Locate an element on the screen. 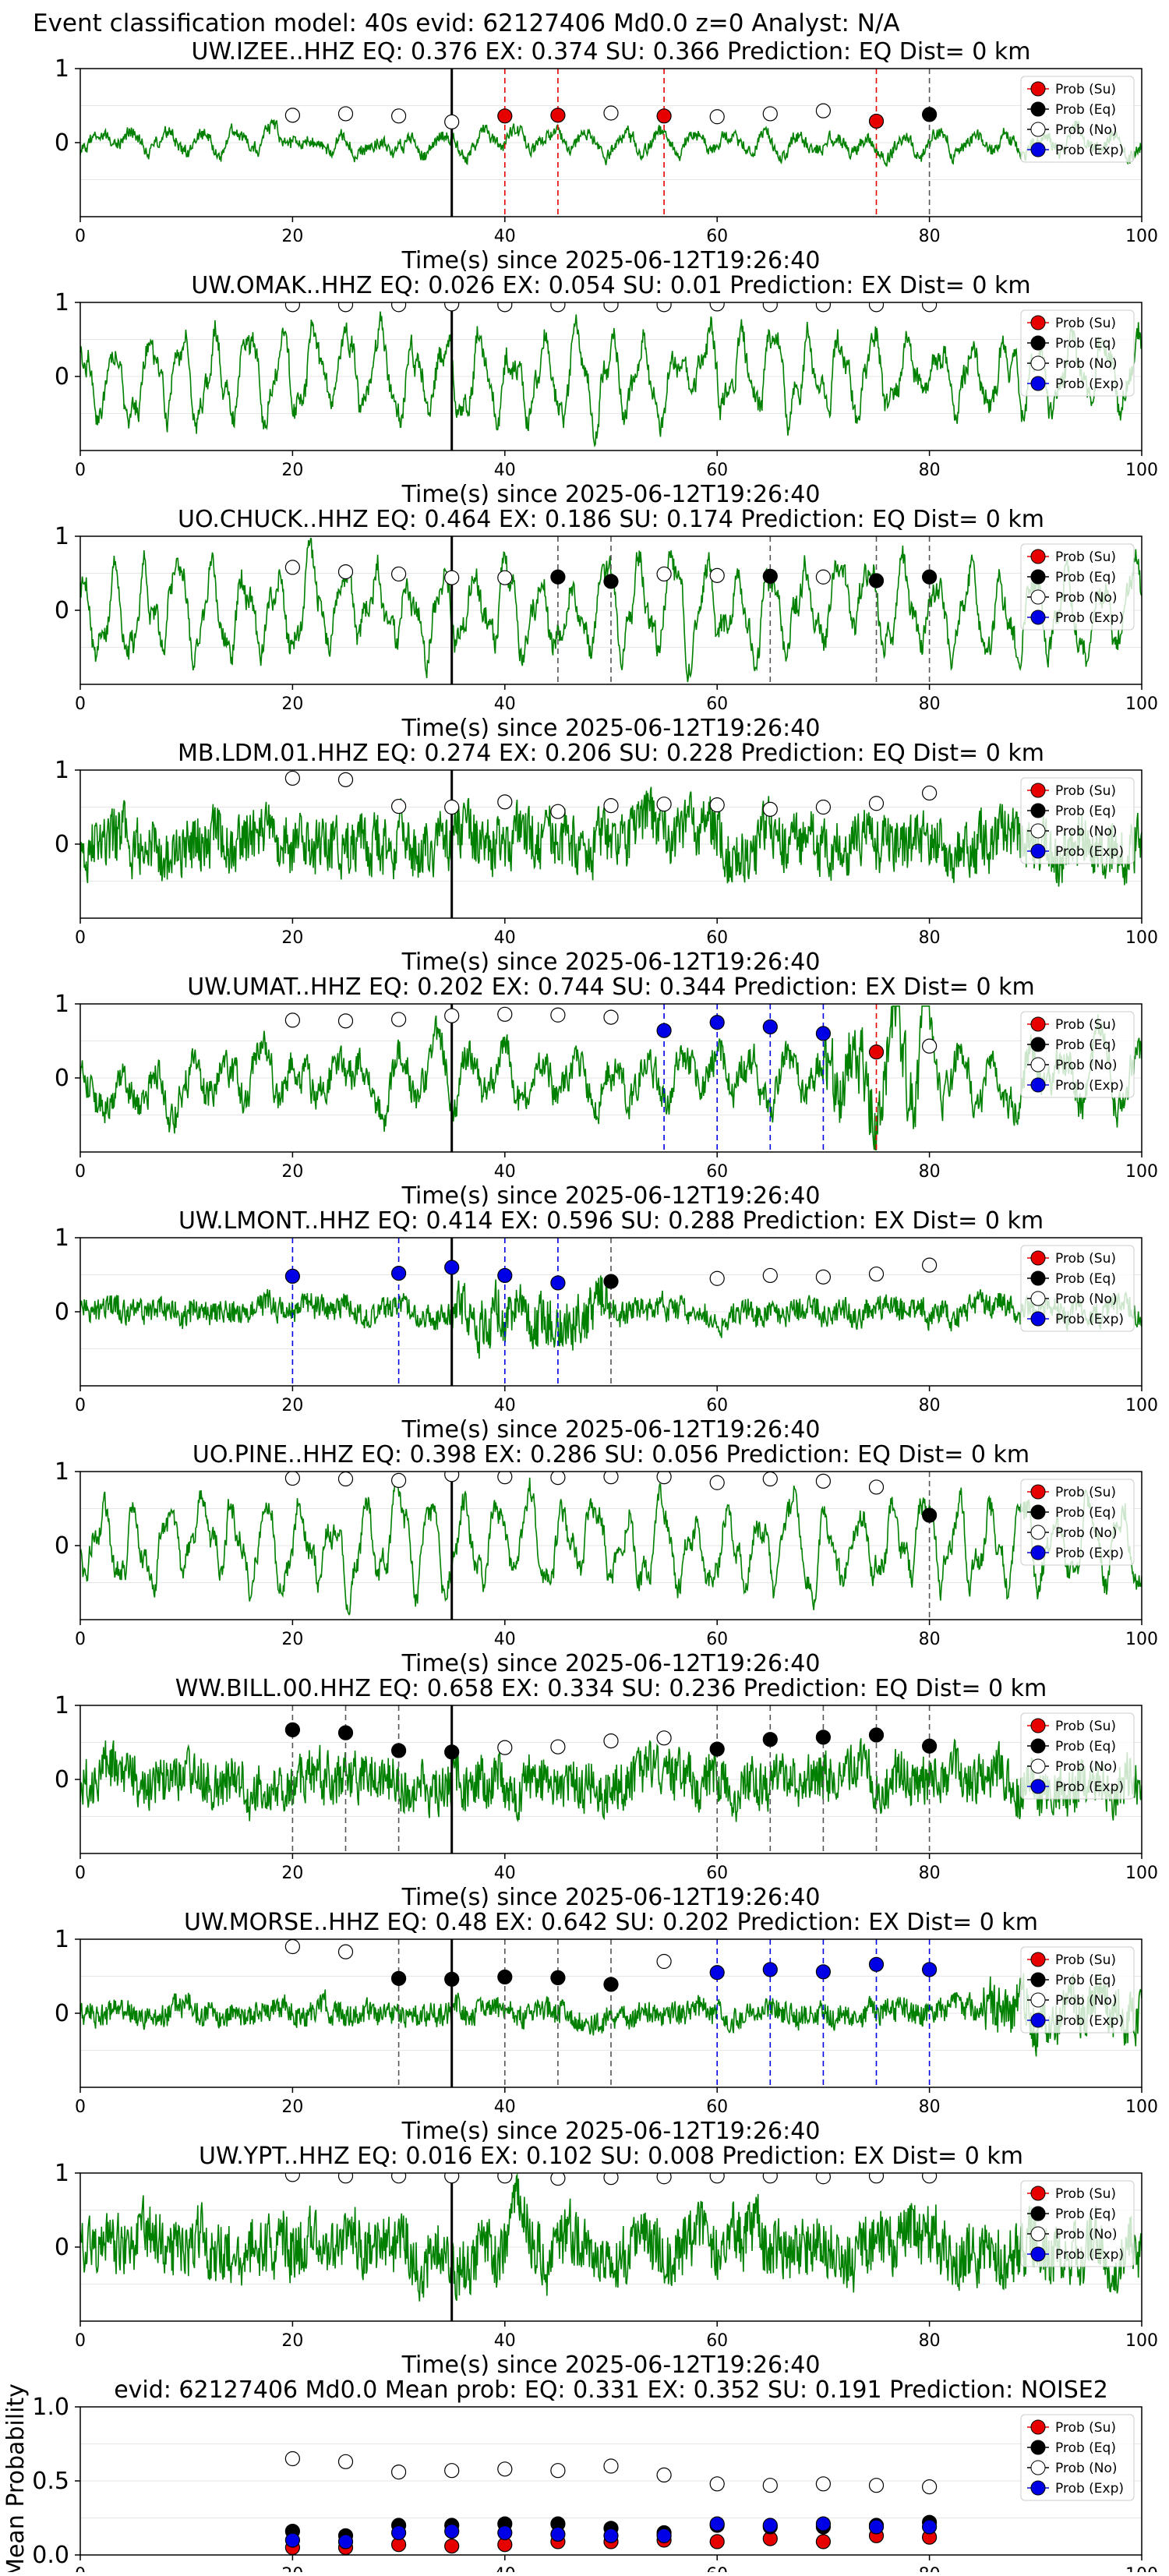 The width and height of the screenshot is (1169, 2576). legend-label-eq: Prob (Eq) is located at coordinates (1085, 344).